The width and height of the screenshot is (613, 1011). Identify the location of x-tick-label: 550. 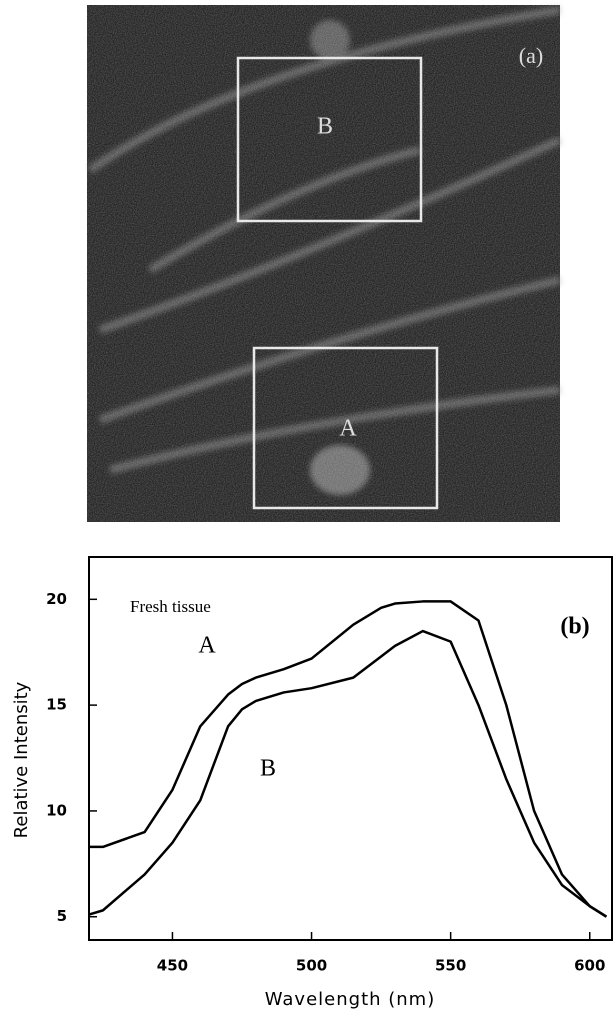
(450, 966).